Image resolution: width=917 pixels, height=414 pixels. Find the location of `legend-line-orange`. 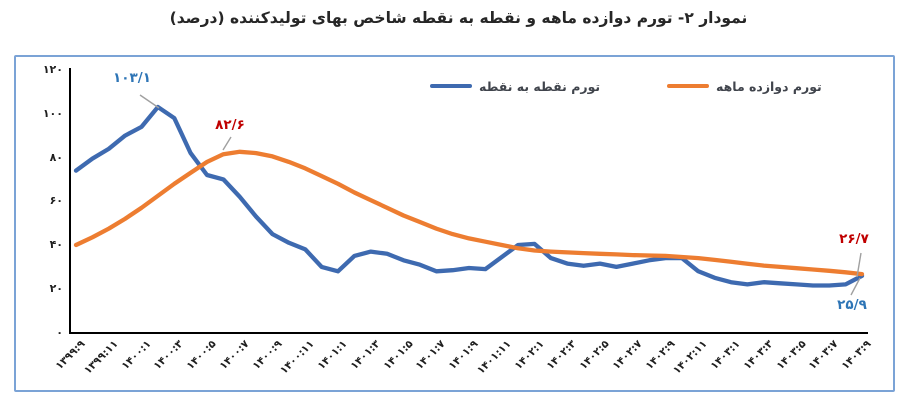

legend-line-orange is located at coordinates (688, 86).